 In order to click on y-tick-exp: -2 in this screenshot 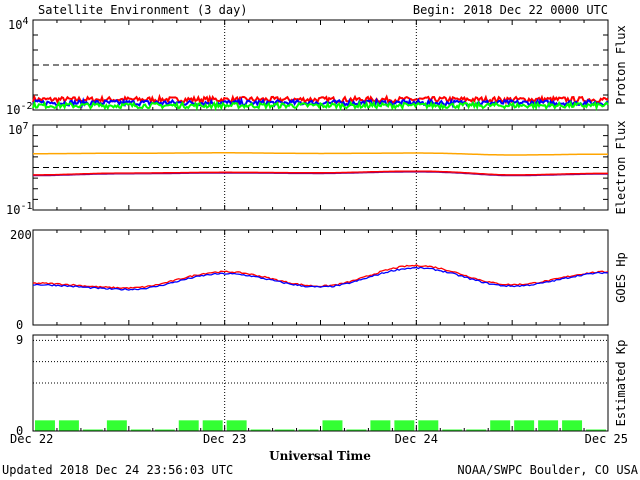, I will do `click(26, 106)`.